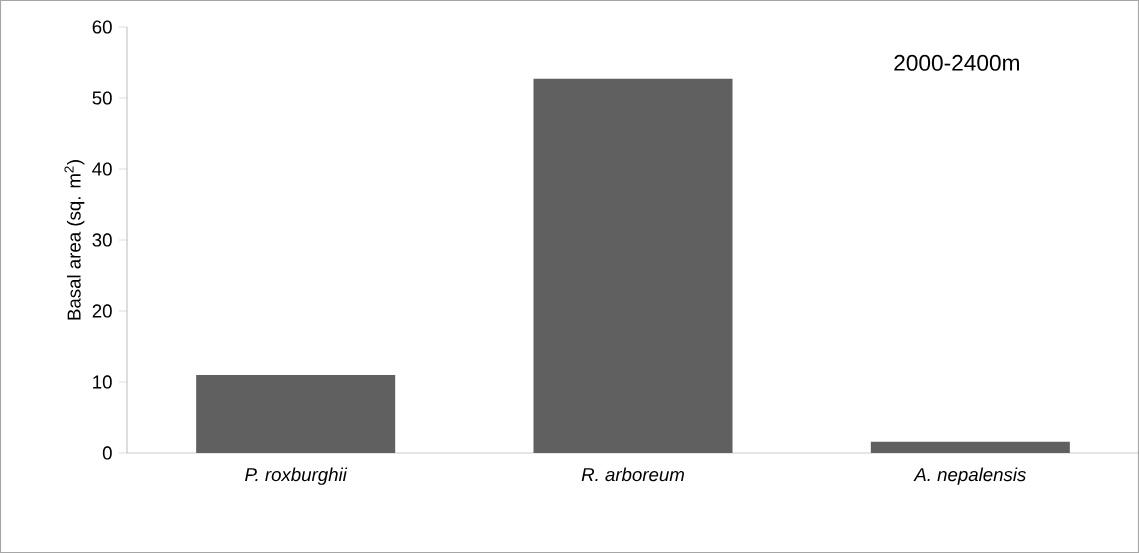 The height and width of the screenshot is (553, 1139). Describe the element at coordinates (107, 453) in the screenshot. I see `y-tick-label: 0` at that location.